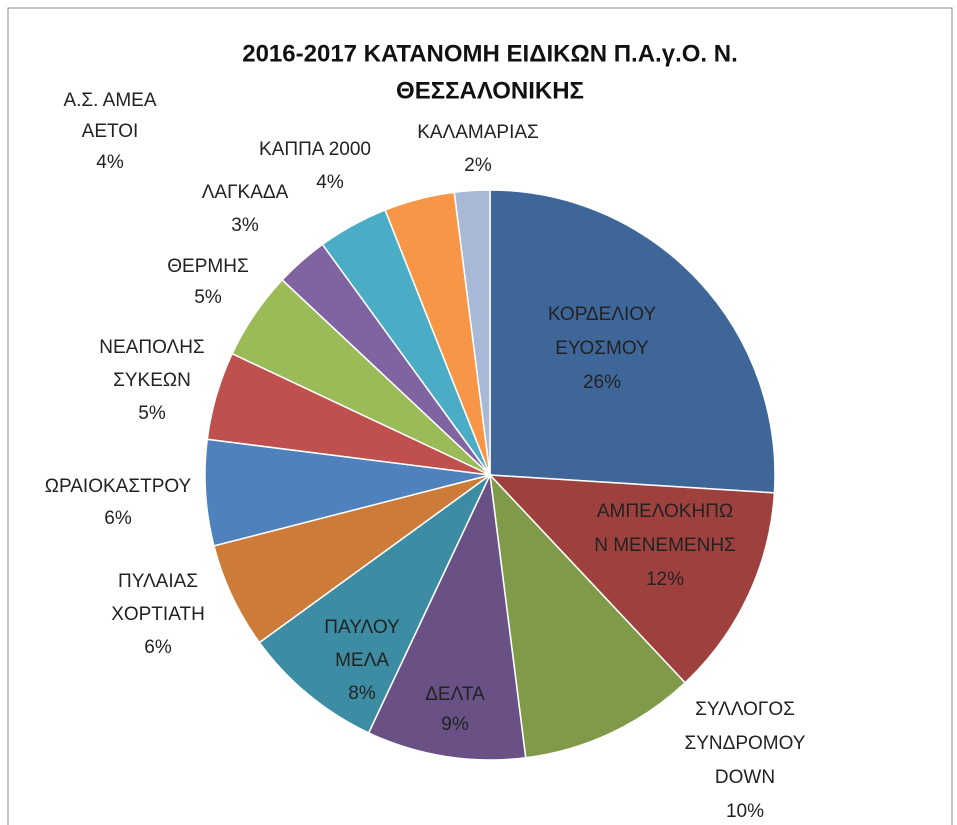  Describe the element at coordinates (602, 348) in the screenshot. I see `slice-label: ΕΥΟΣΜΟΥ` at that location.